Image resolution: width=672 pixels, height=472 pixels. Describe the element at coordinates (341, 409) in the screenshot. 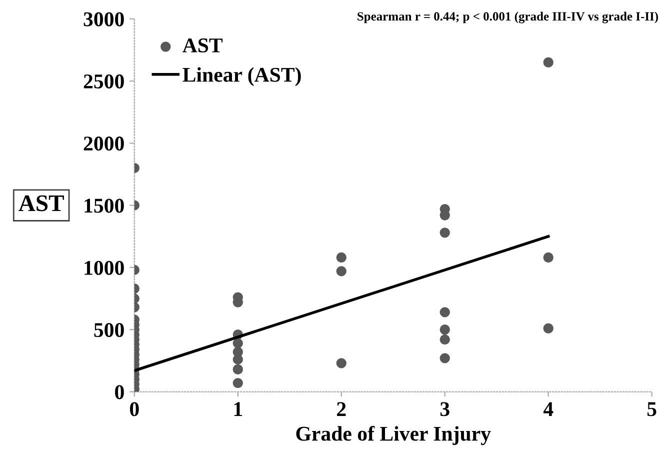

I see `x-tick-label: 2` at that location.